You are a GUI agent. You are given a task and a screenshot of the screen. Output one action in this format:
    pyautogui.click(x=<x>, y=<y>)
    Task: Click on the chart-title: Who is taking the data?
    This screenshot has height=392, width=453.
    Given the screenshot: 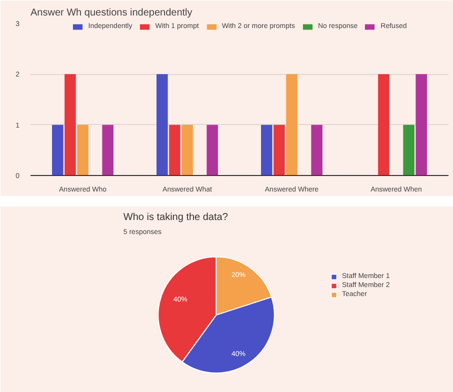 What is the action you would take?
    pyautogui.click(x=175, y=218)
    